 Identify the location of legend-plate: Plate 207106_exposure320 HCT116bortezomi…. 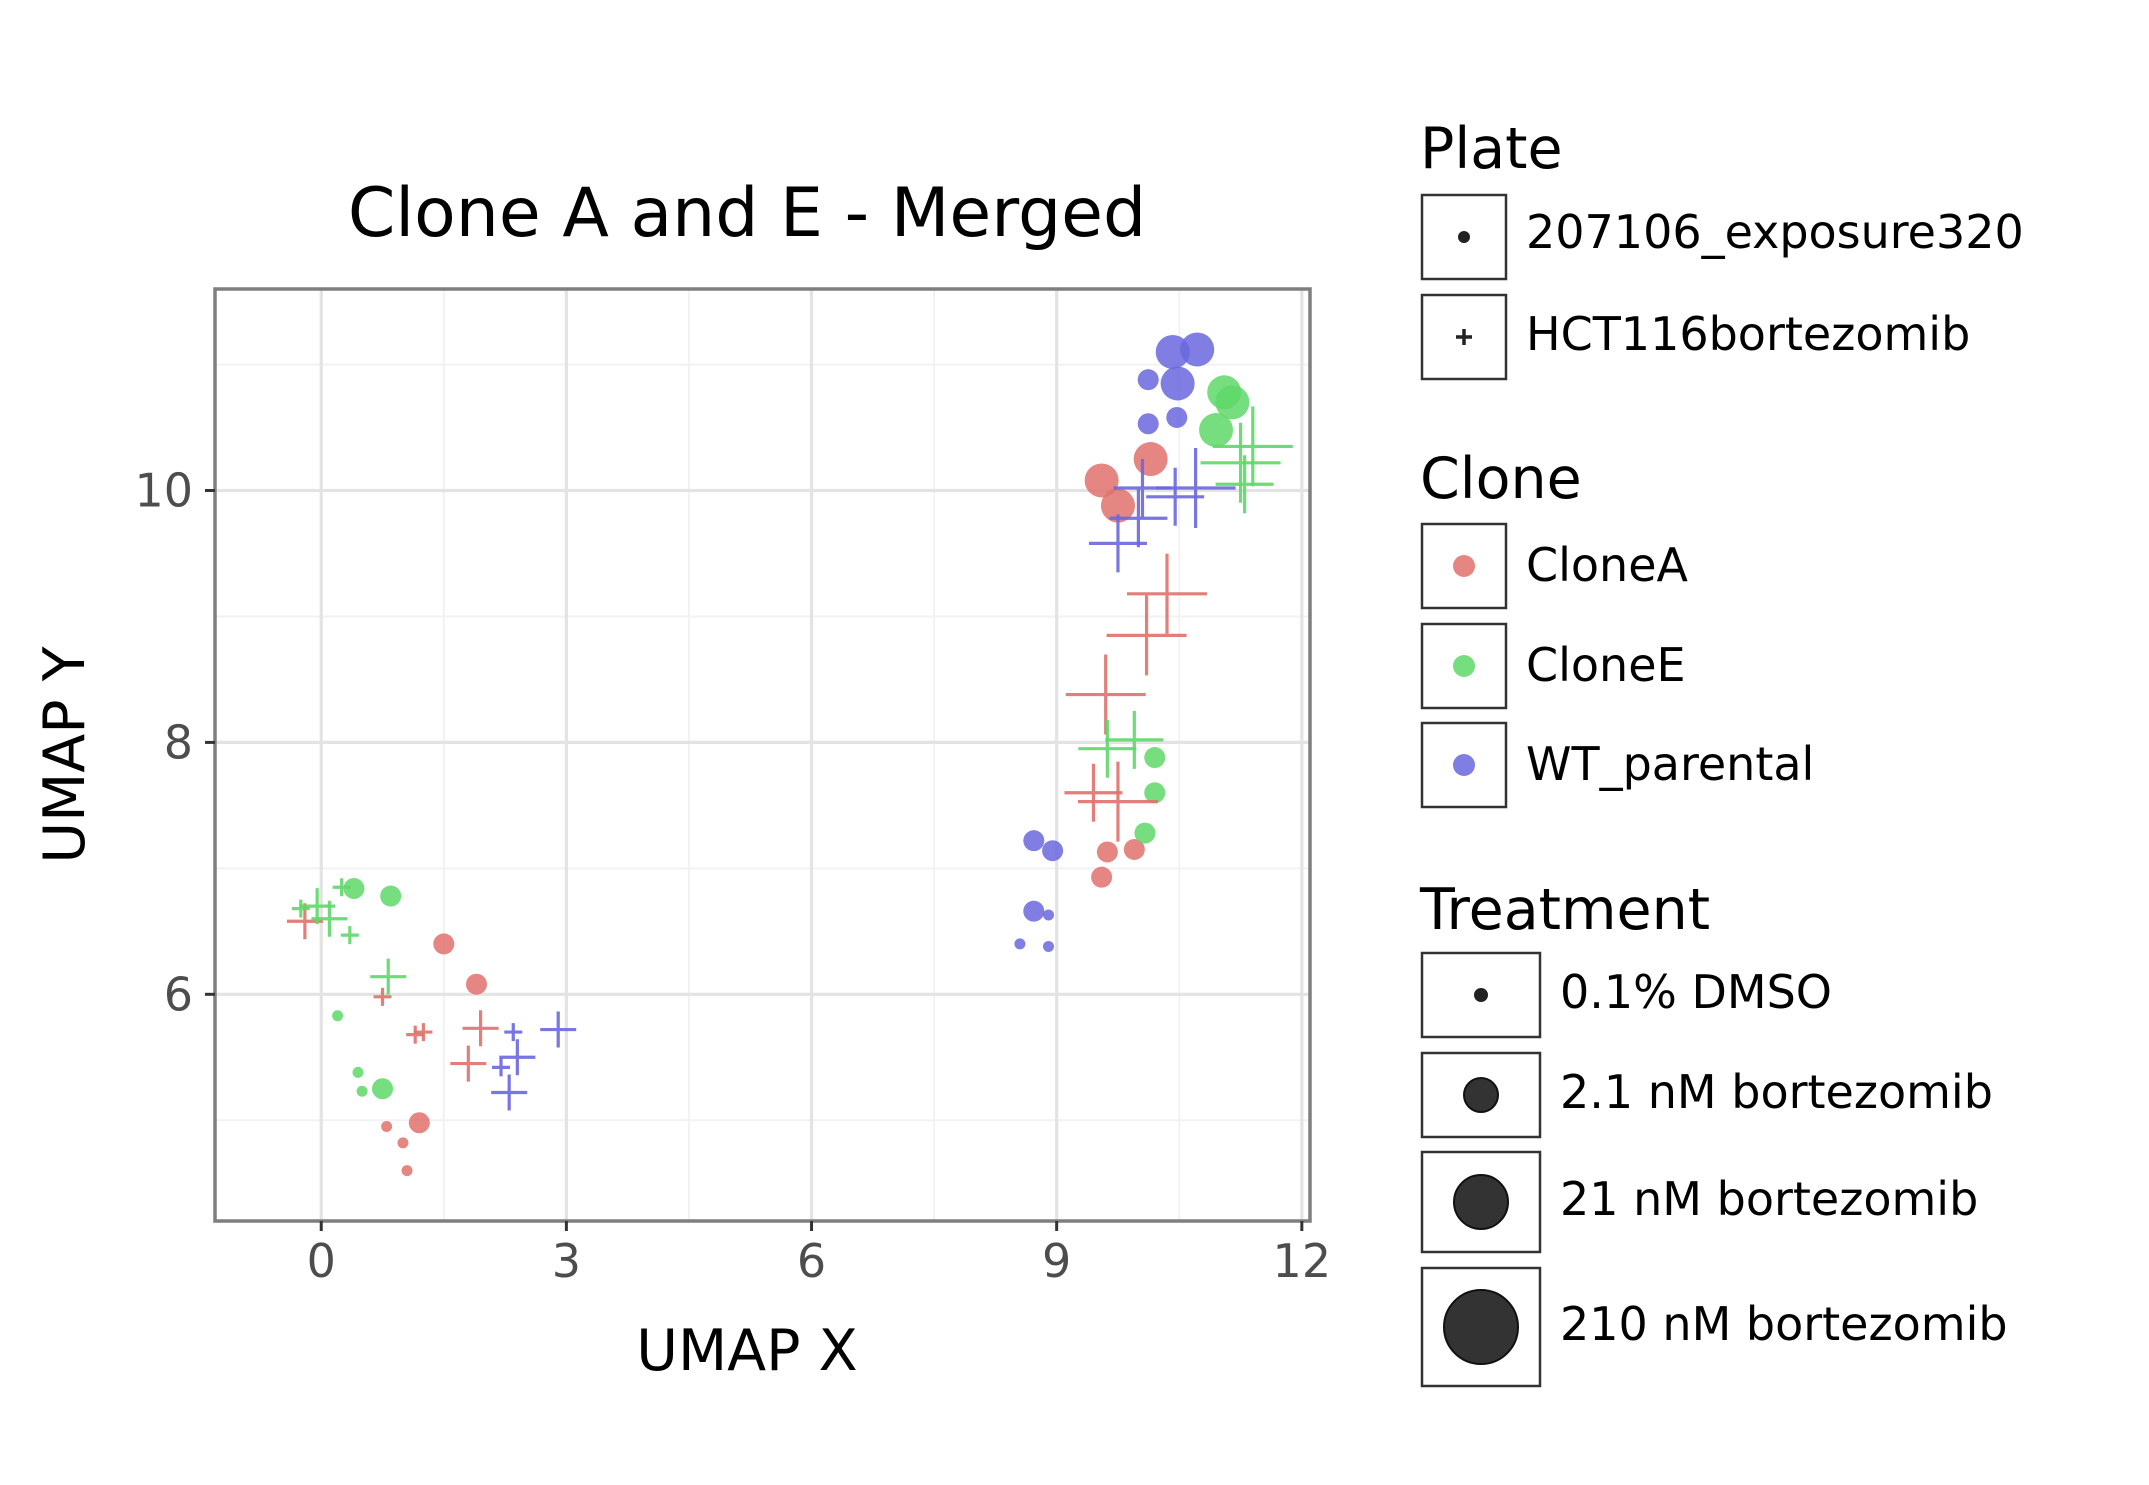
(1722, 248).